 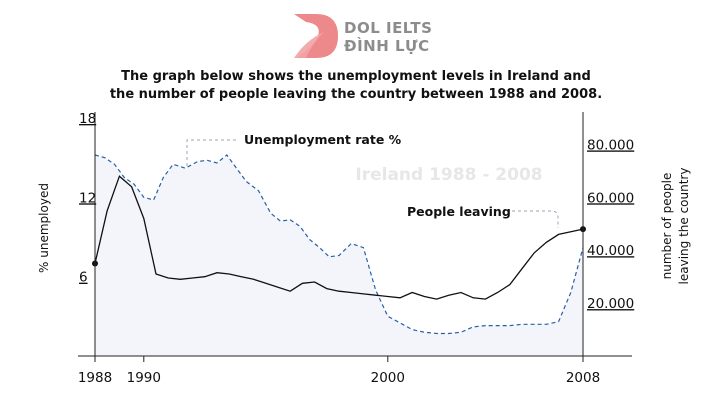 I want to click on chart-watermark: Ireland 1988 - 2008, so click(x=448, y=175).